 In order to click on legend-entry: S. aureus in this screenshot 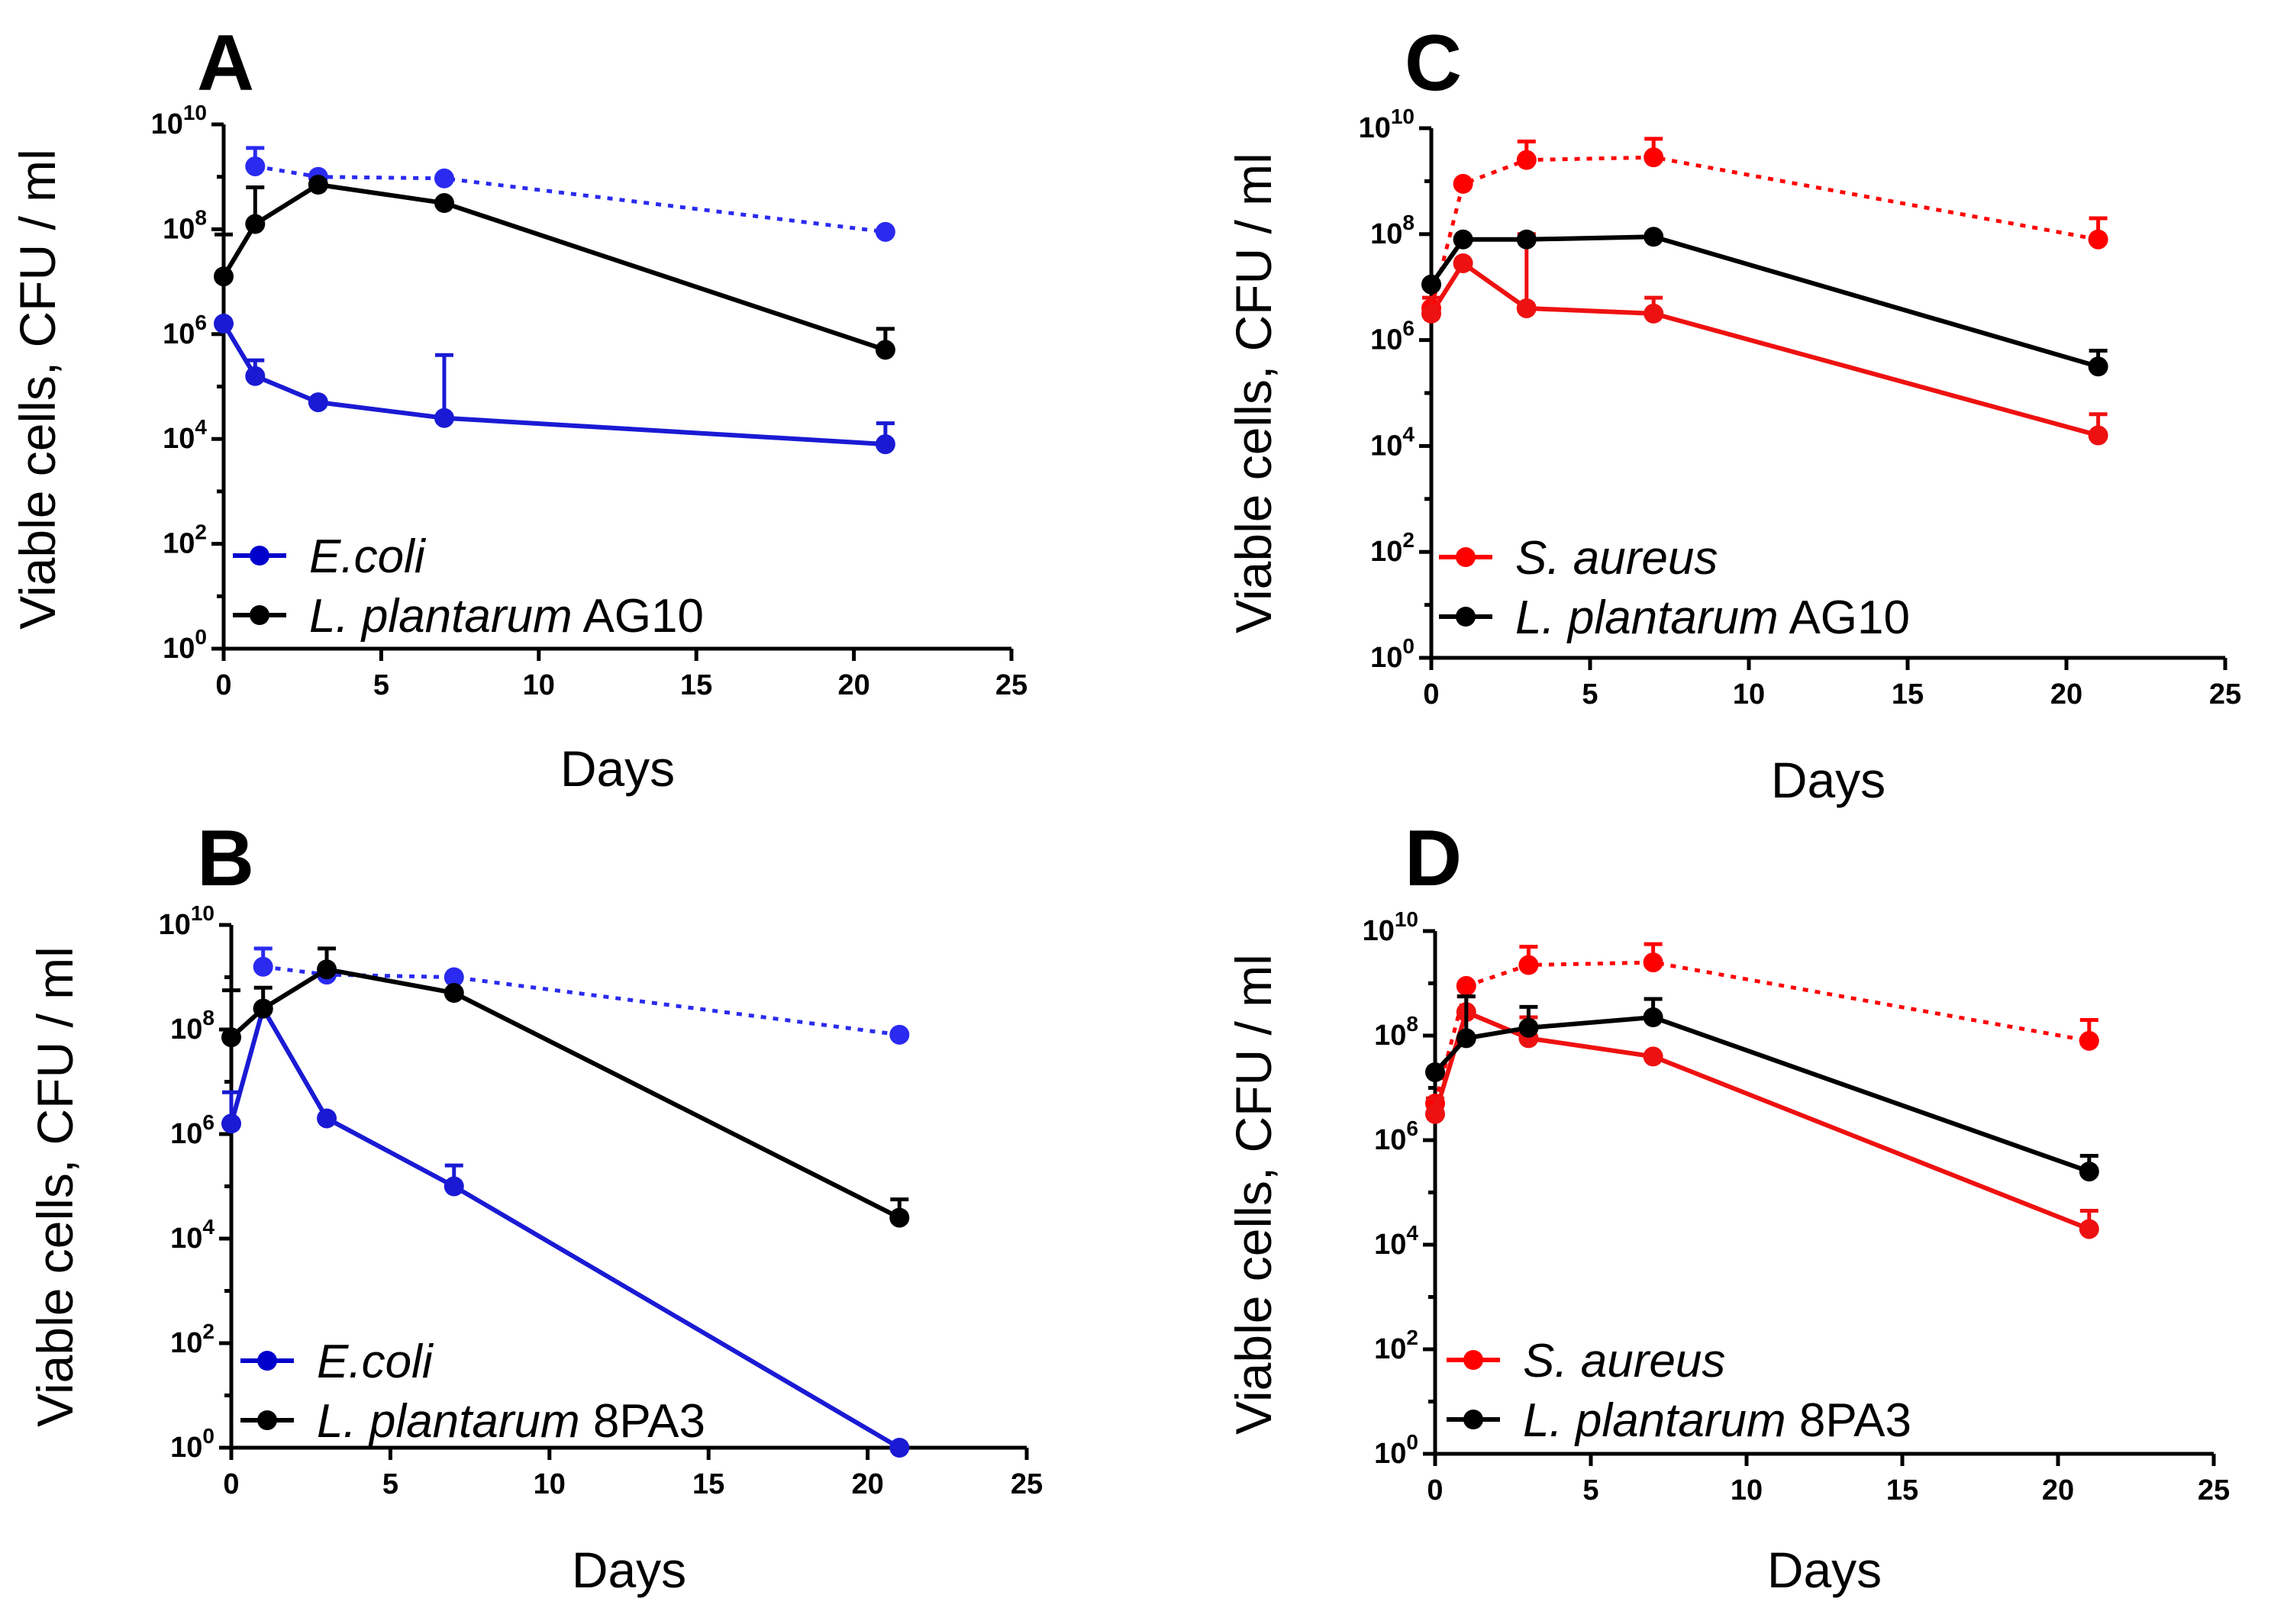, I will do `click(1586, 1361)`.